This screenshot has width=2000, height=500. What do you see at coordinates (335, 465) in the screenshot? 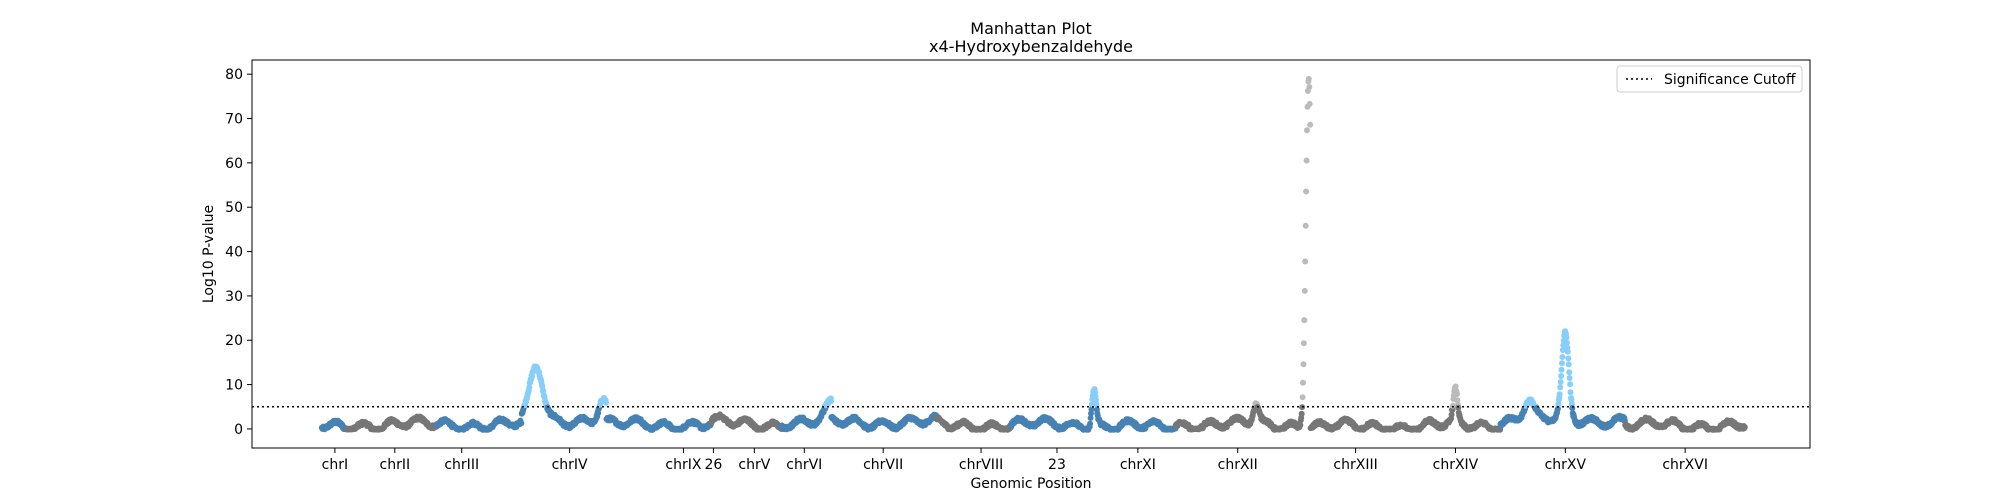
I see `x-tick-label: chrI` at bounding box center [335, 465].